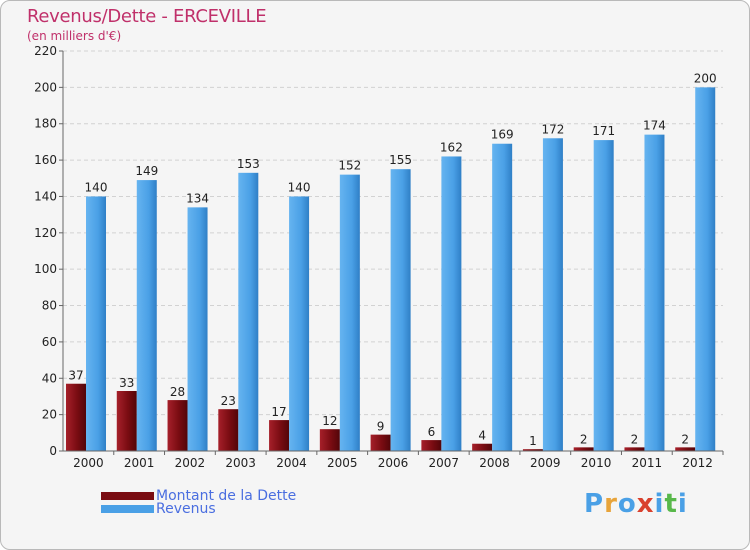 The width and height of the screenshot is (750, 550). Describe the element at coordinates (482, 436) in the screenshot. I see `data-label-debt: 4` at that location.